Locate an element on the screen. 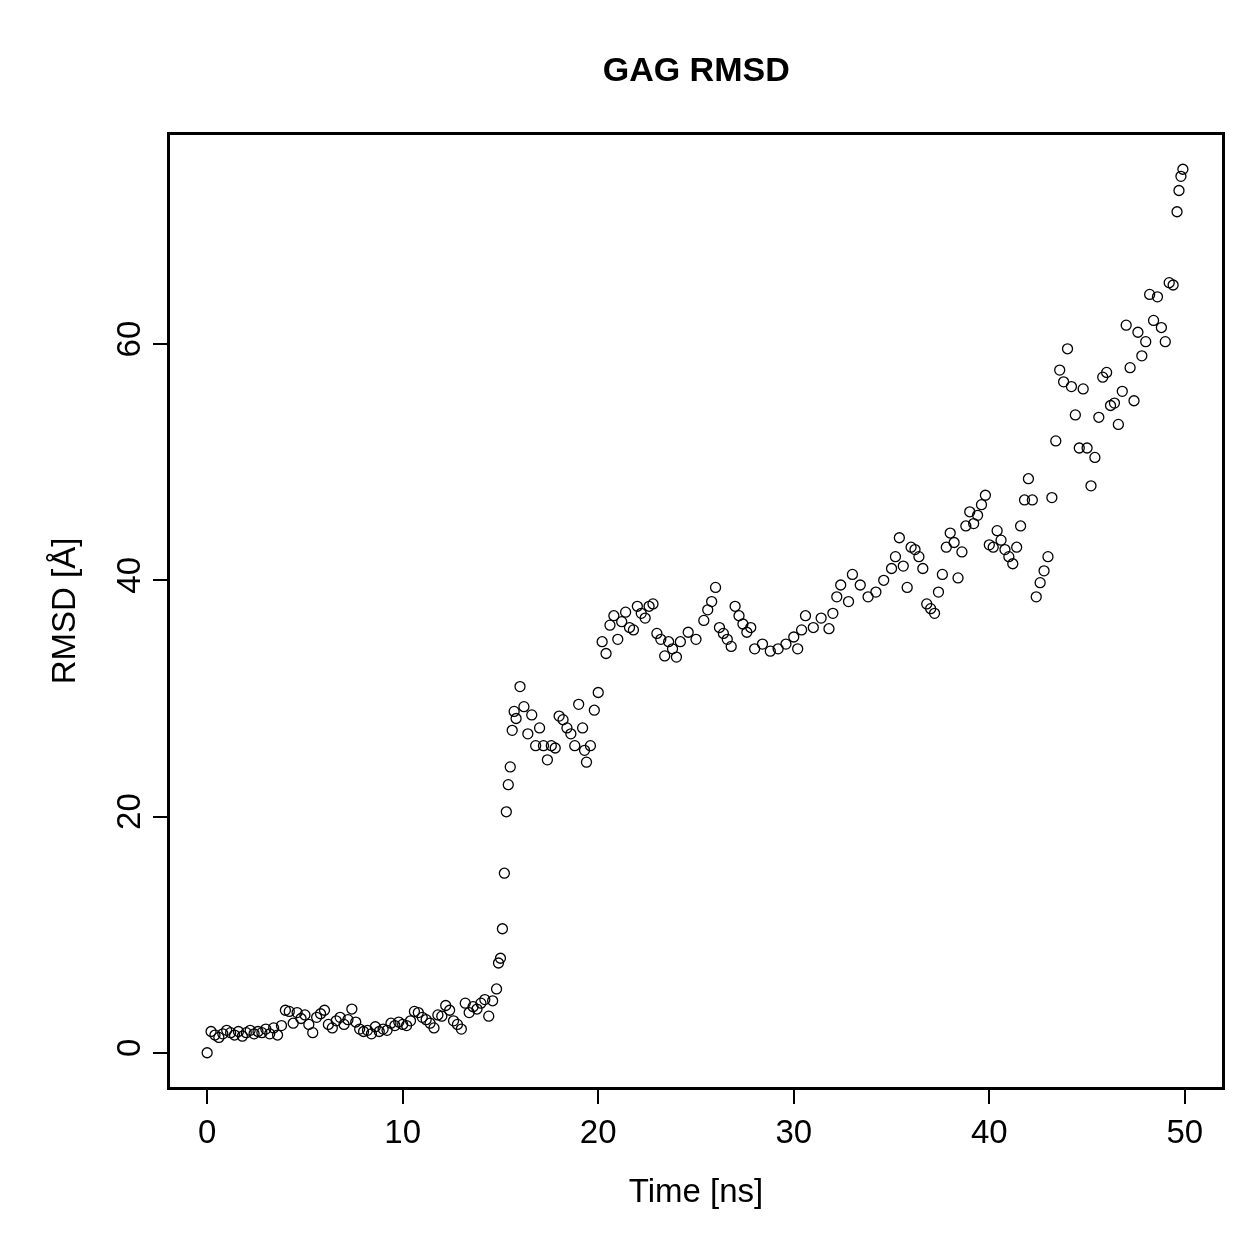 The image size is (1259, 1259). x-tick-label: 30 is located at coordinates (794, 1132).